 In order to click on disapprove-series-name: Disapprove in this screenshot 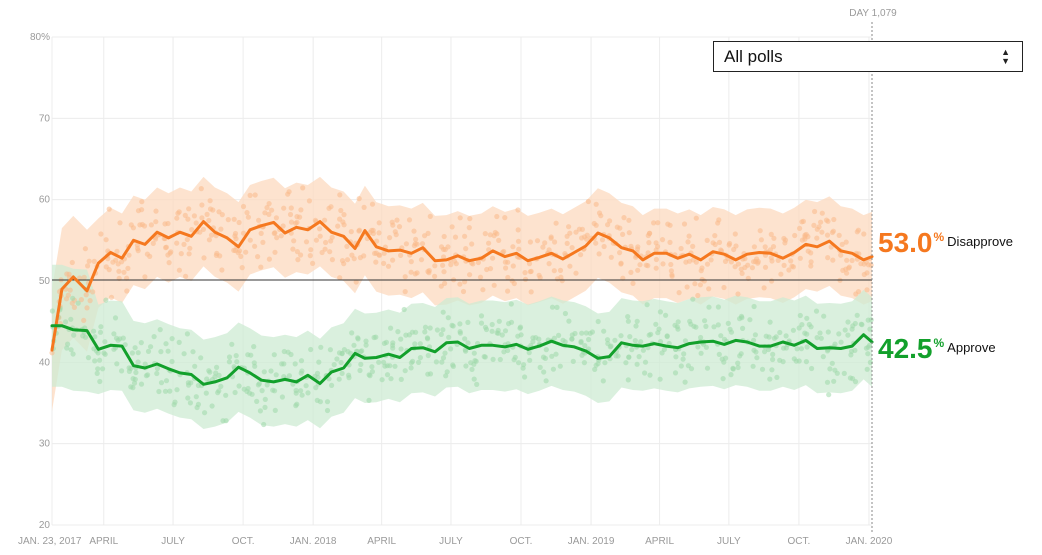, I will do `click(980, 241)`.